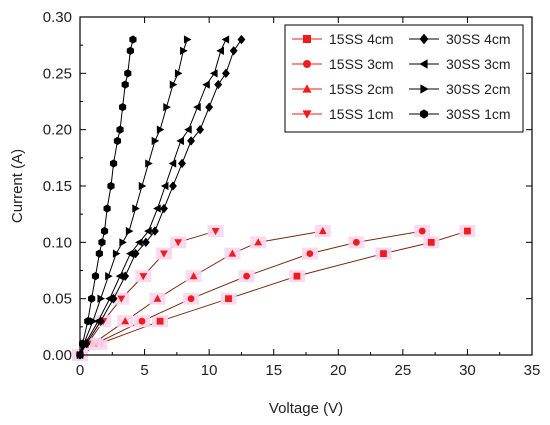  I want to click on legend-label: 30SS 2cm, so click(478, 89).